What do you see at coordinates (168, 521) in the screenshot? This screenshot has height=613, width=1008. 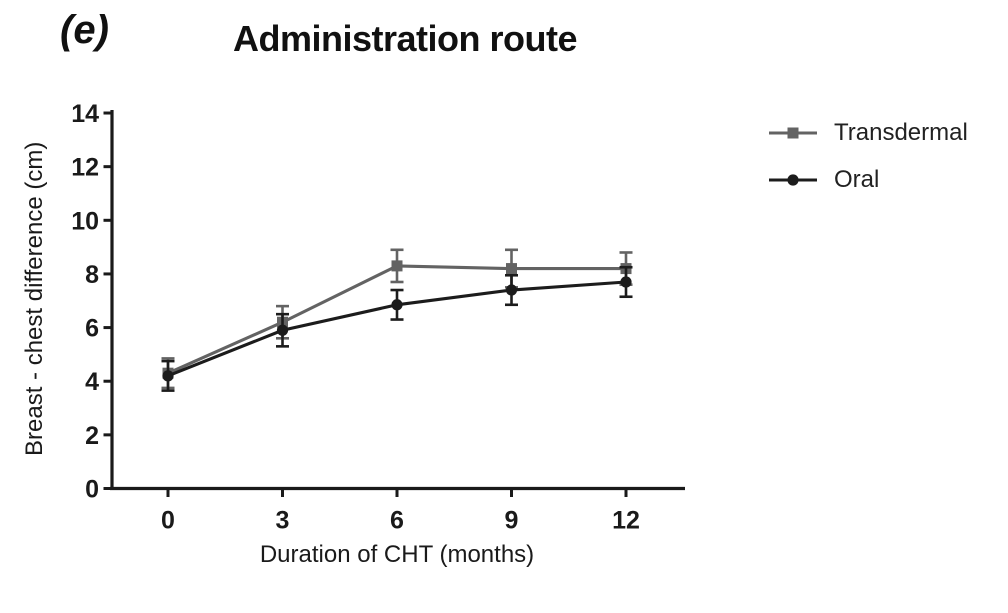 I see `x-axis-tick-label: 0` at bounding box center [168, 521].